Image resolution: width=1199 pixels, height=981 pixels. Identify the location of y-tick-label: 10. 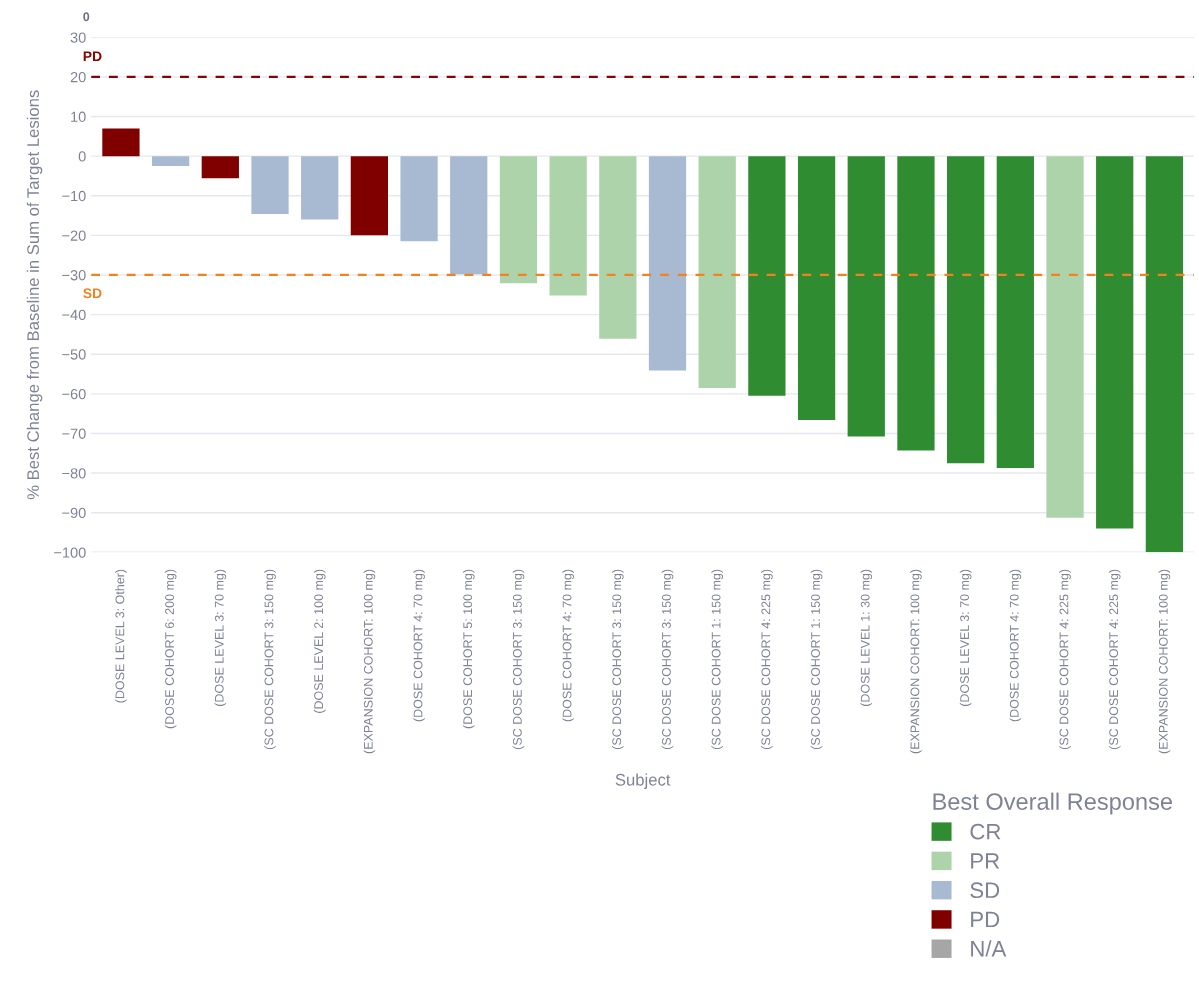
(78, 116).